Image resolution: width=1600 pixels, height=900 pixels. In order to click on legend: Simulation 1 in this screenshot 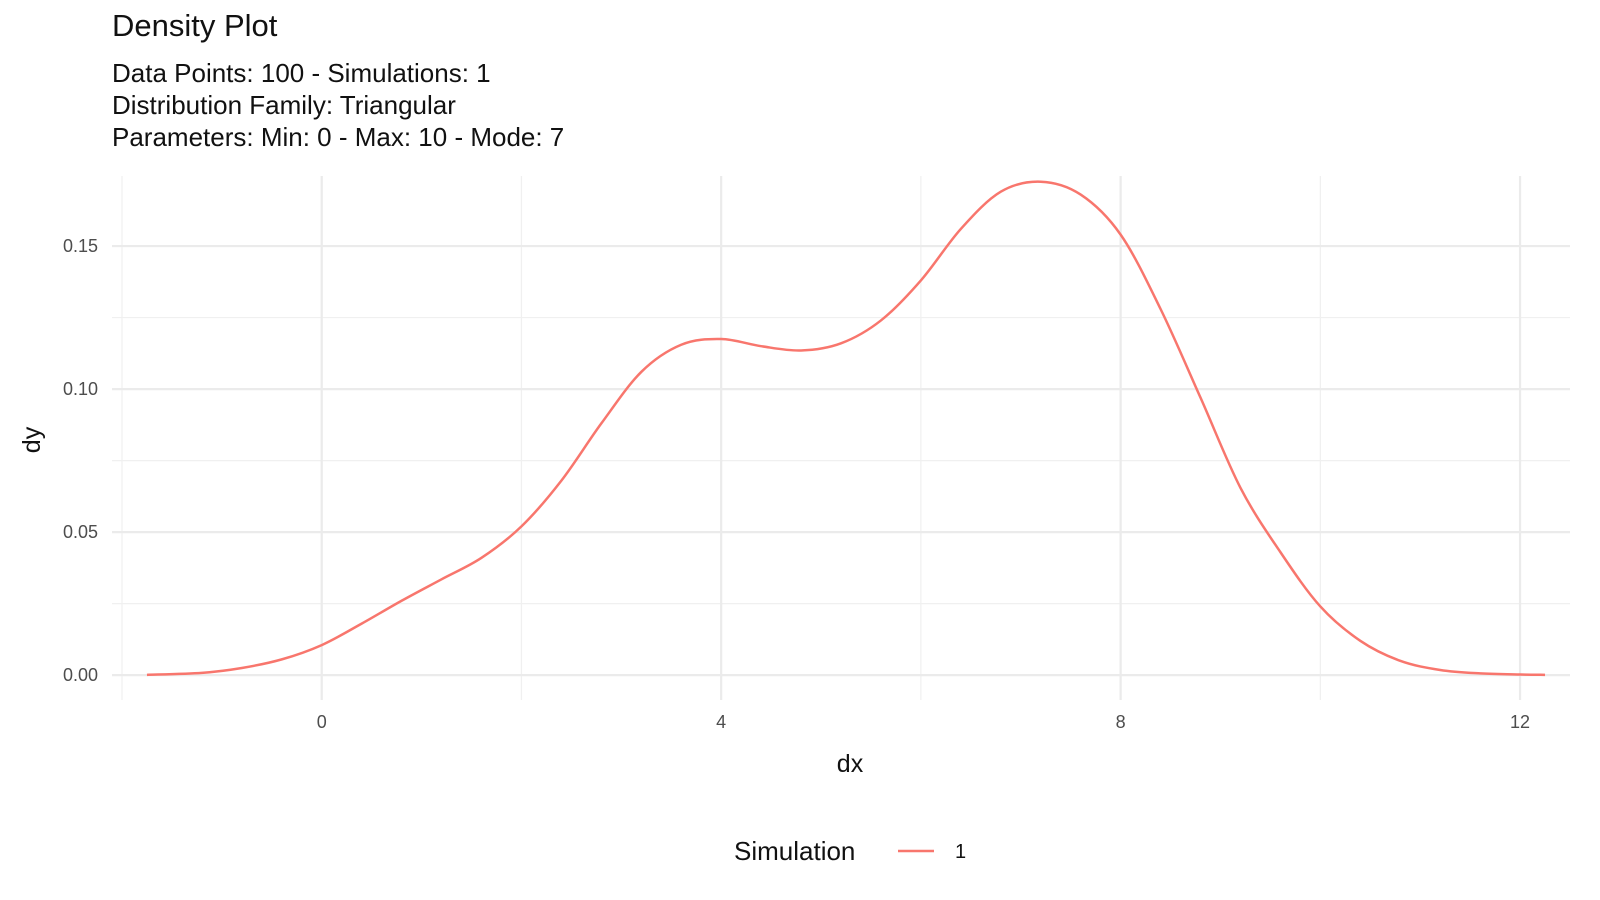, I will do `click(850, 851)`.